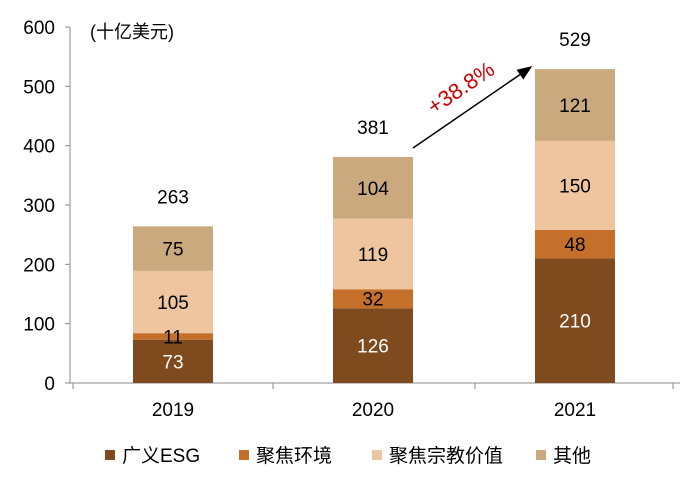  I want to click on data-label: 75, so click(172, 250).